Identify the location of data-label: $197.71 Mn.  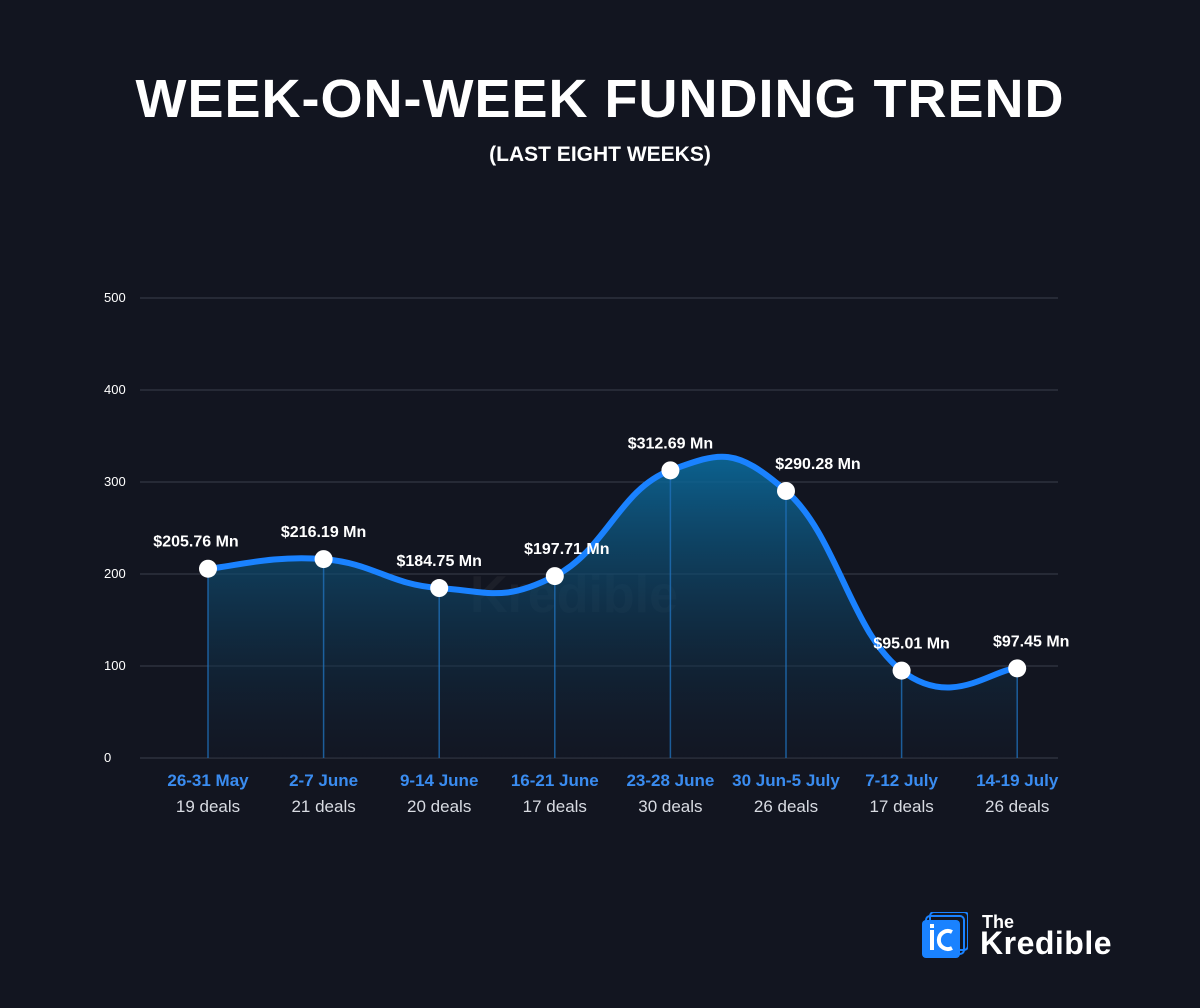
(566, 549).